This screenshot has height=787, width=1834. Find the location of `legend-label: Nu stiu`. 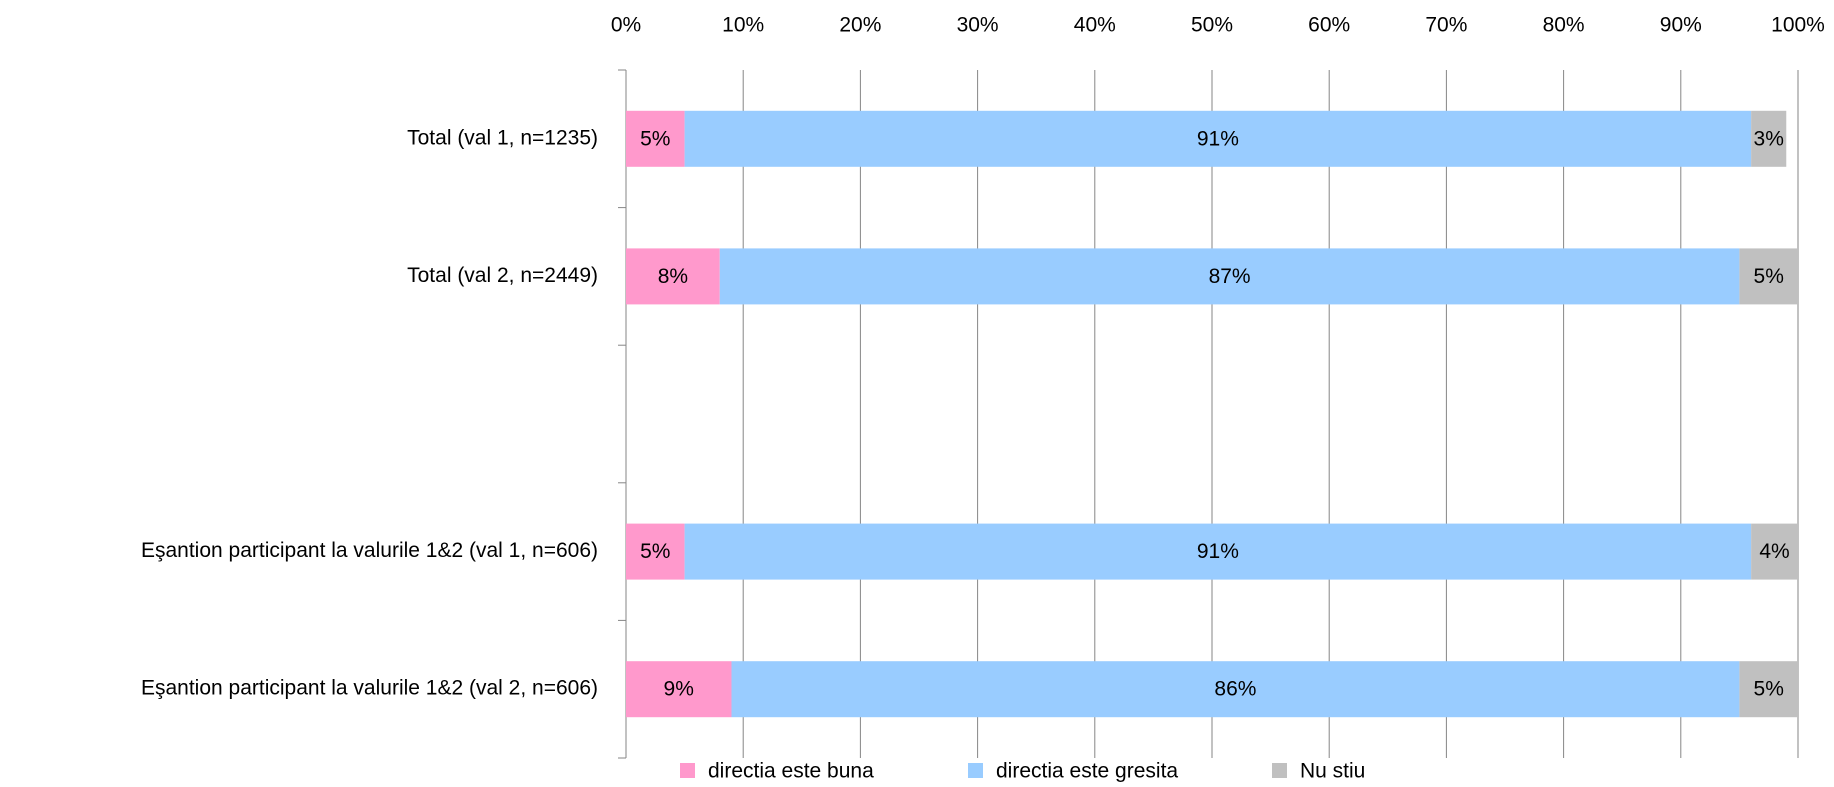

legend-label: Nu stiu is located at coordinates (1332, 771).